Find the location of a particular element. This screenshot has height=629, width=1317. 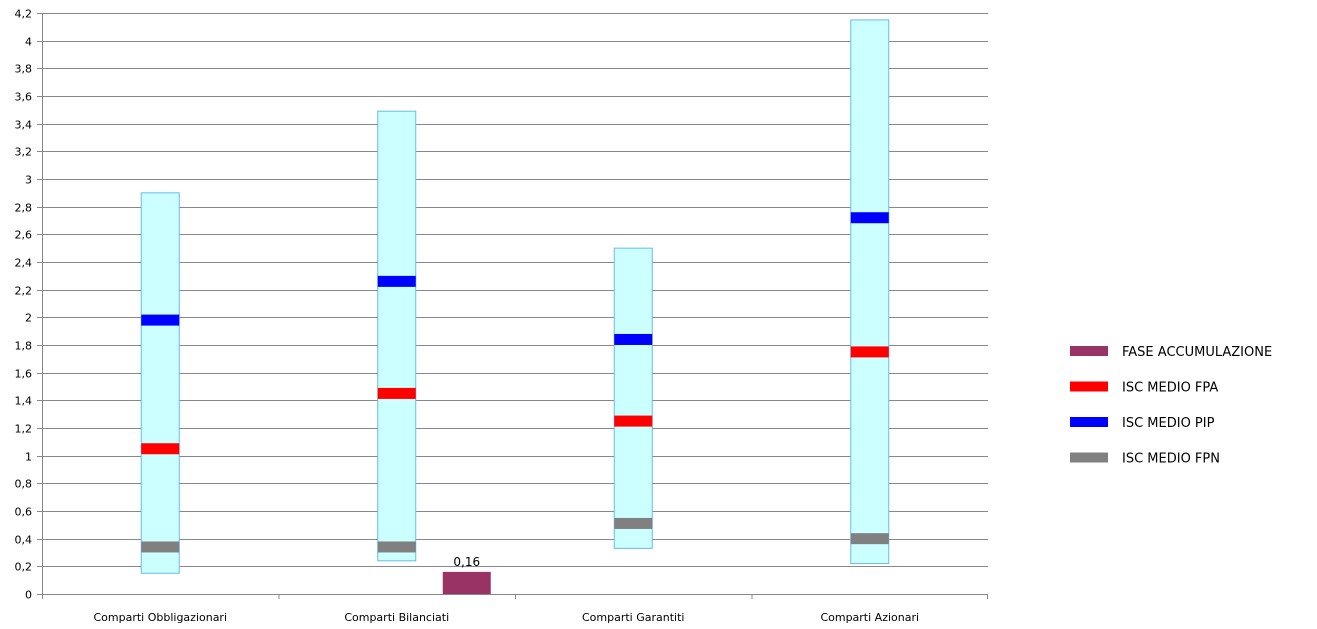

y-tick-label: 1,4 is located at coordinates (24, 401).